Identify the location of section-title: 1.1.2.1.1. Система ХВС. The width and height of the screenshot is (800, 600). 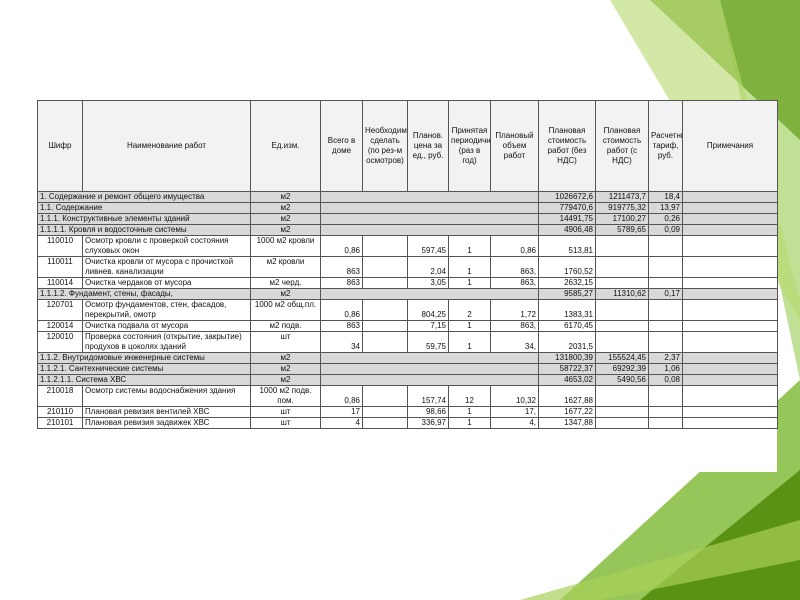
(144, 380).